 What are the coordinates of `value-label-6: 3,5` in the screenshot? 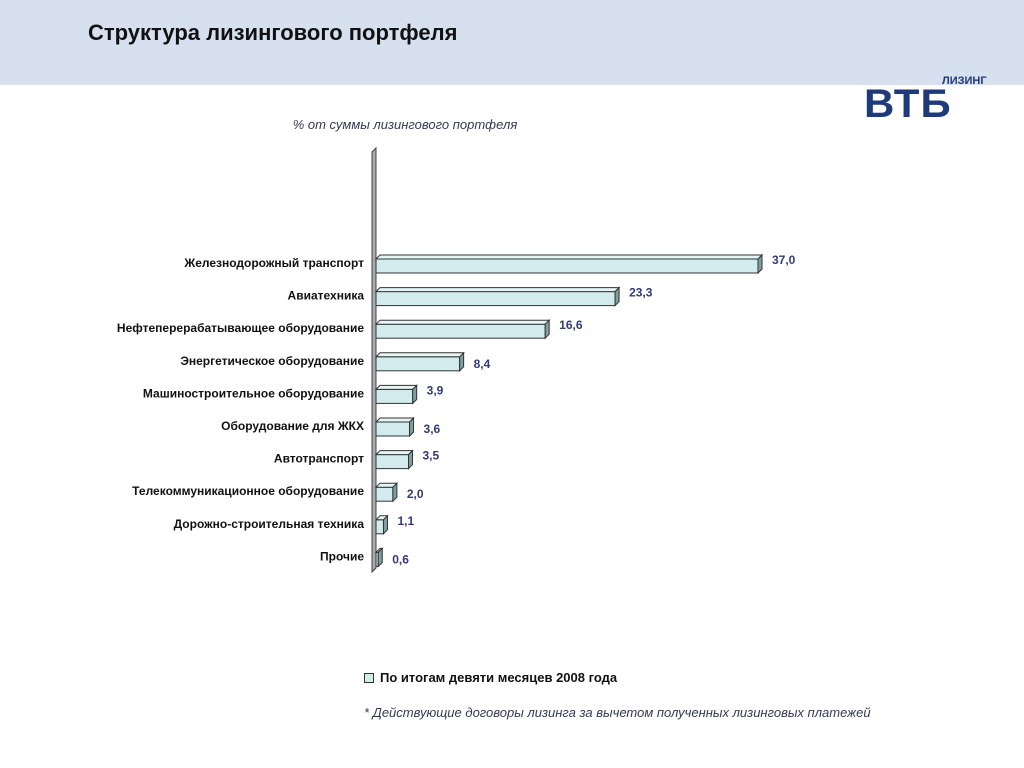 It's located at (431, 456).